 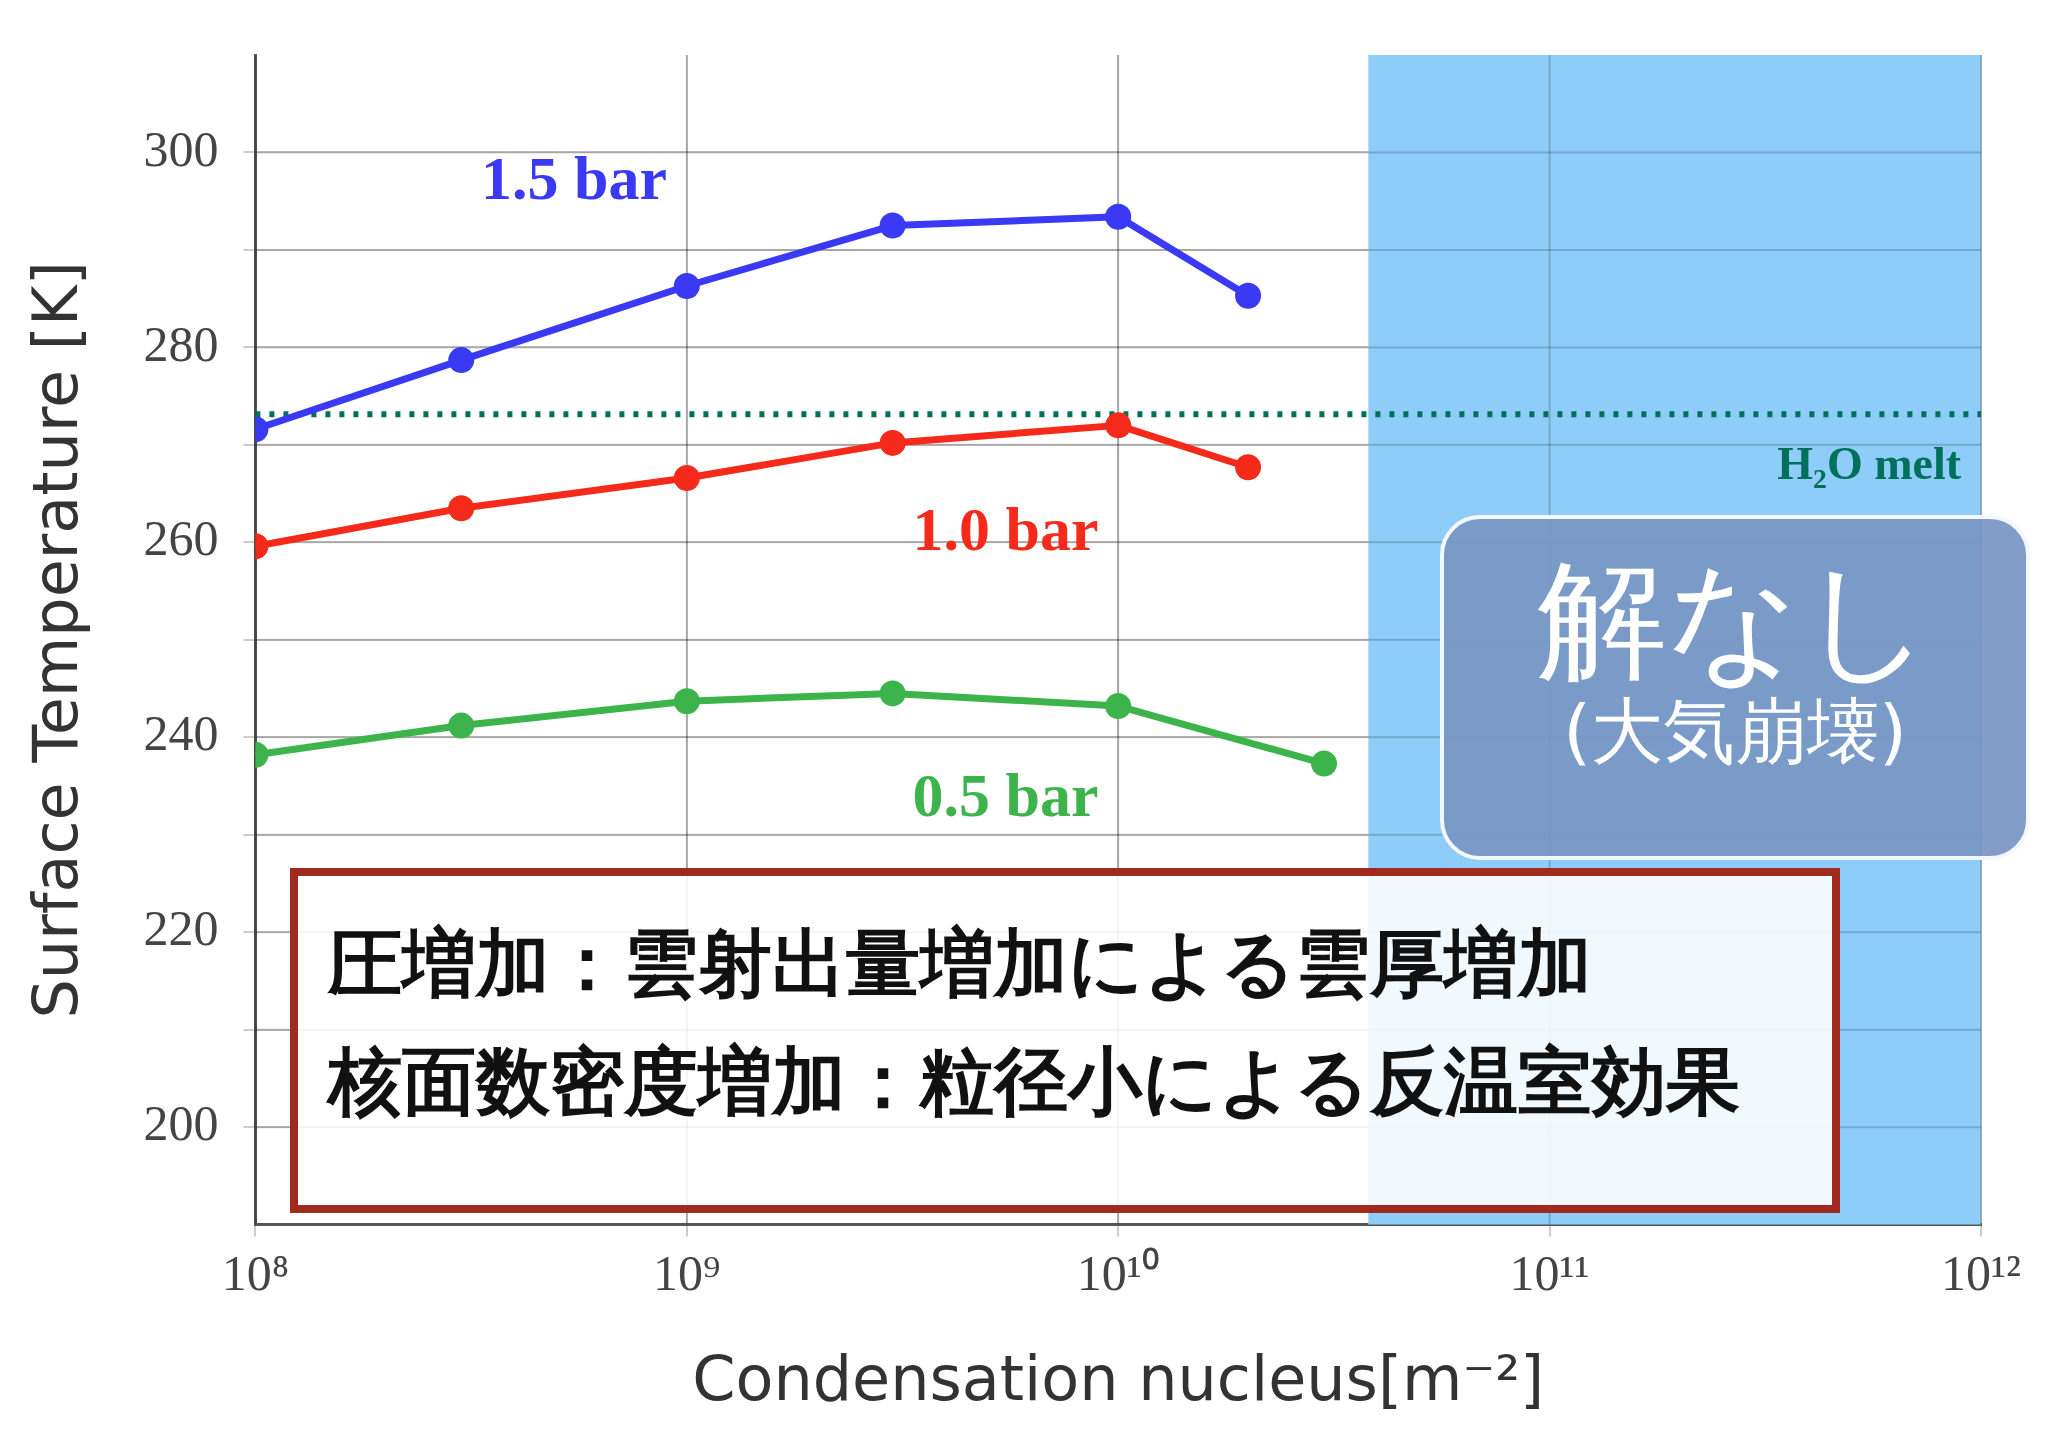 I want to click on ref-line-label: H₂O melt, so click(x=1869, y=464).